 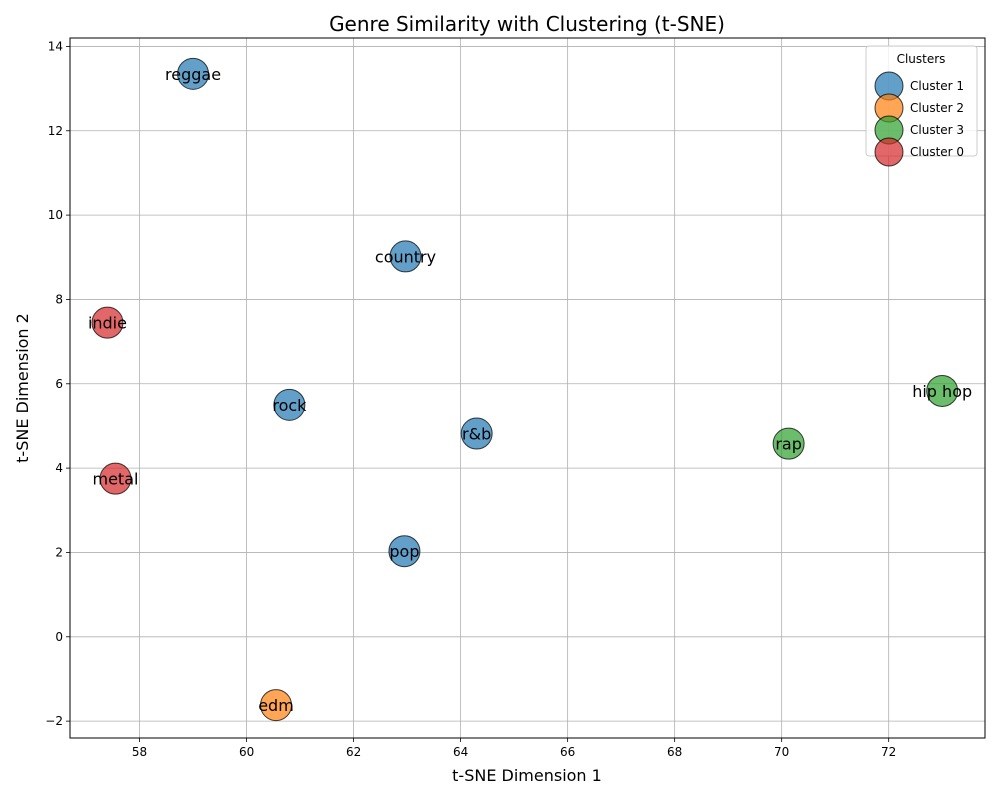 I want to click on legend-title: Clusters, so click(x=921, y=59).